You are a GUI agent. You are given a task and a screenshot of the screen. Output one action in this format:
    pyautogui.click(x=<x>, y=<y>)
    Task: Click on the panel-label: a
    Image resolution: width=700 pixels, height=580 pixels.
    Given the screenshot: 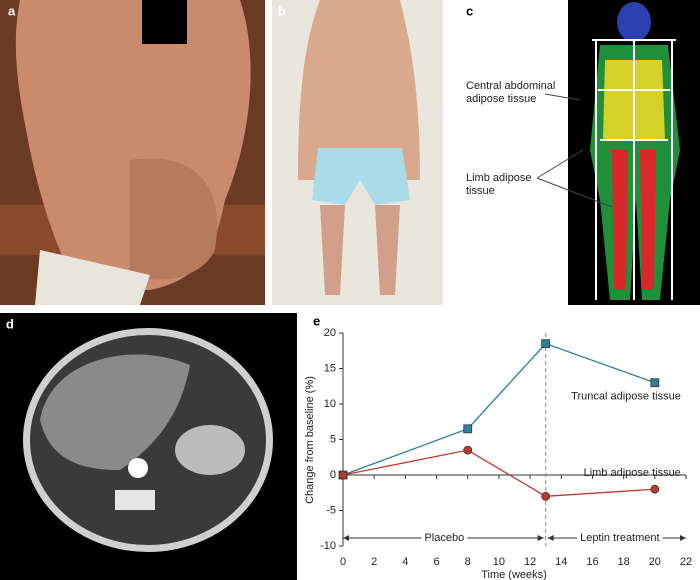 What is the action you would take?
    pyautogui.click(x=12, y=10)
    